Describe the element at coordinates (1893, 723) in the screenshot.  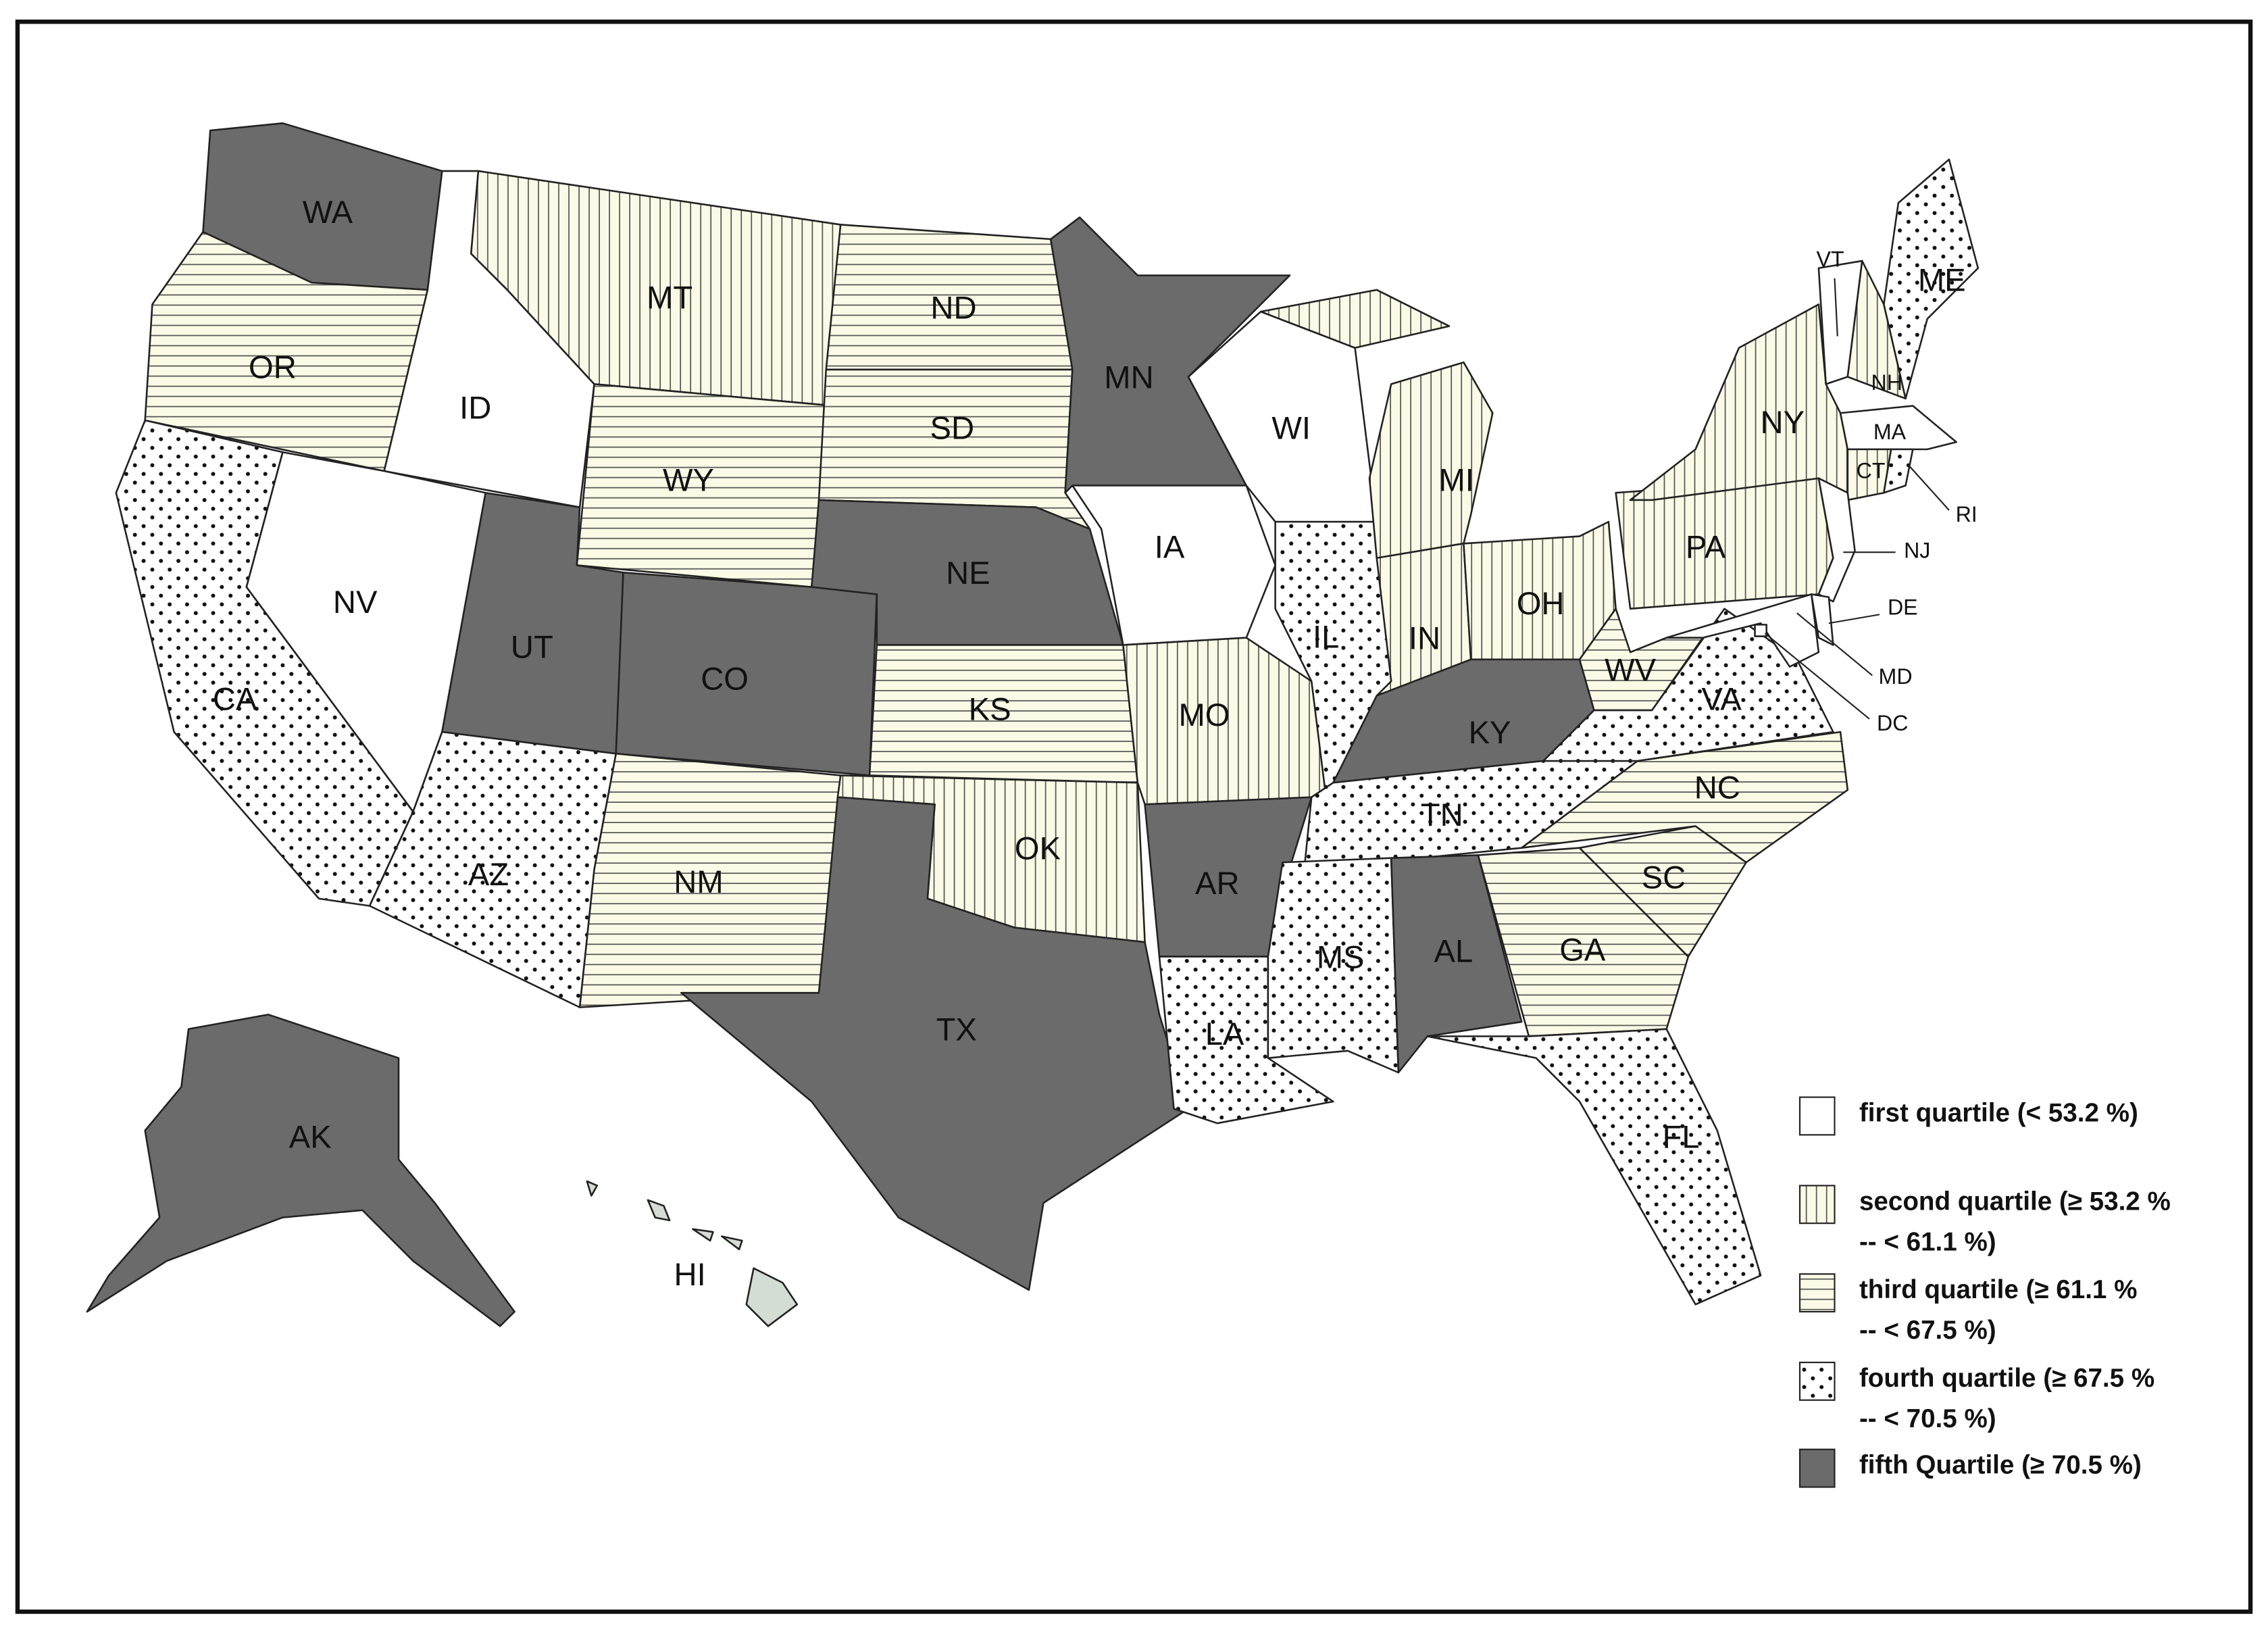
I see `state-label: DC` at that location.